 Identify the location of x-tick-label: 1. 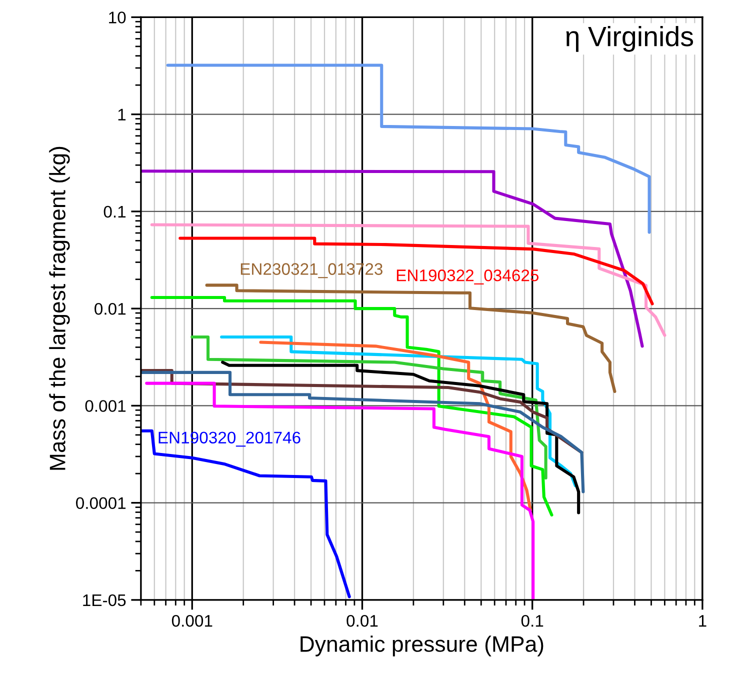
(702, 621).